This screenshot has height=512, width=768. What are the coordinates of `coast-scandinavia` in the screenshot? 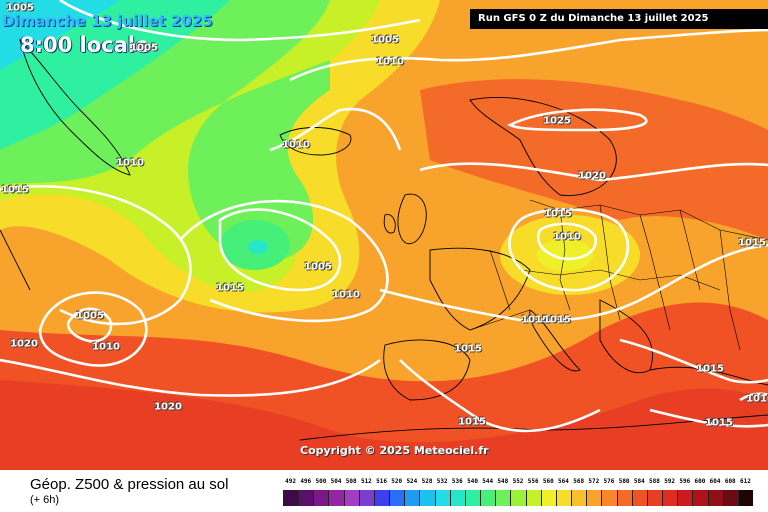 It's located at (543, 146).